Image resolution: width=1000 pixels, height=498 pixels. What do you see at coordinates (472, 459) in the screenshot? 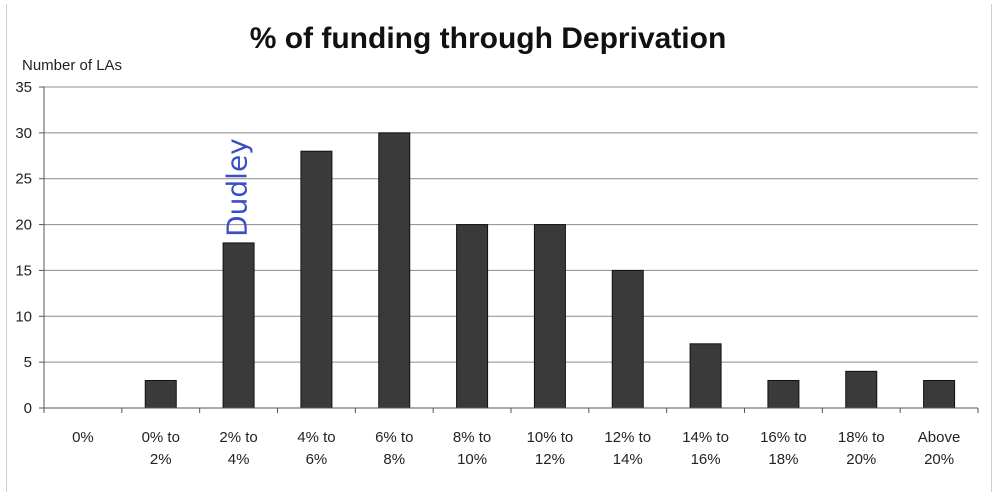
I see `x-category-label: 10%` at bounding box center [472, 459].